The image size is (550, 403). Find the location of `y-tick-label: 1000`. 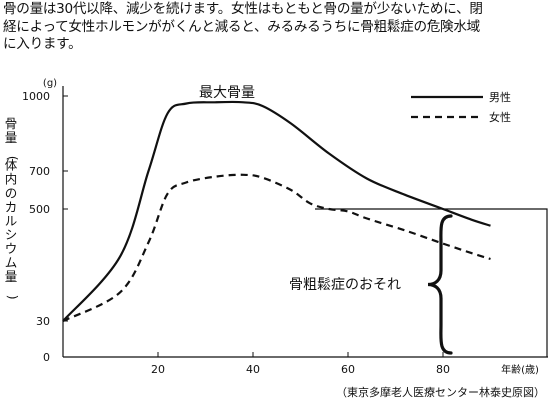

y-tick-label: 1000 is located at coordinates (36, 96).